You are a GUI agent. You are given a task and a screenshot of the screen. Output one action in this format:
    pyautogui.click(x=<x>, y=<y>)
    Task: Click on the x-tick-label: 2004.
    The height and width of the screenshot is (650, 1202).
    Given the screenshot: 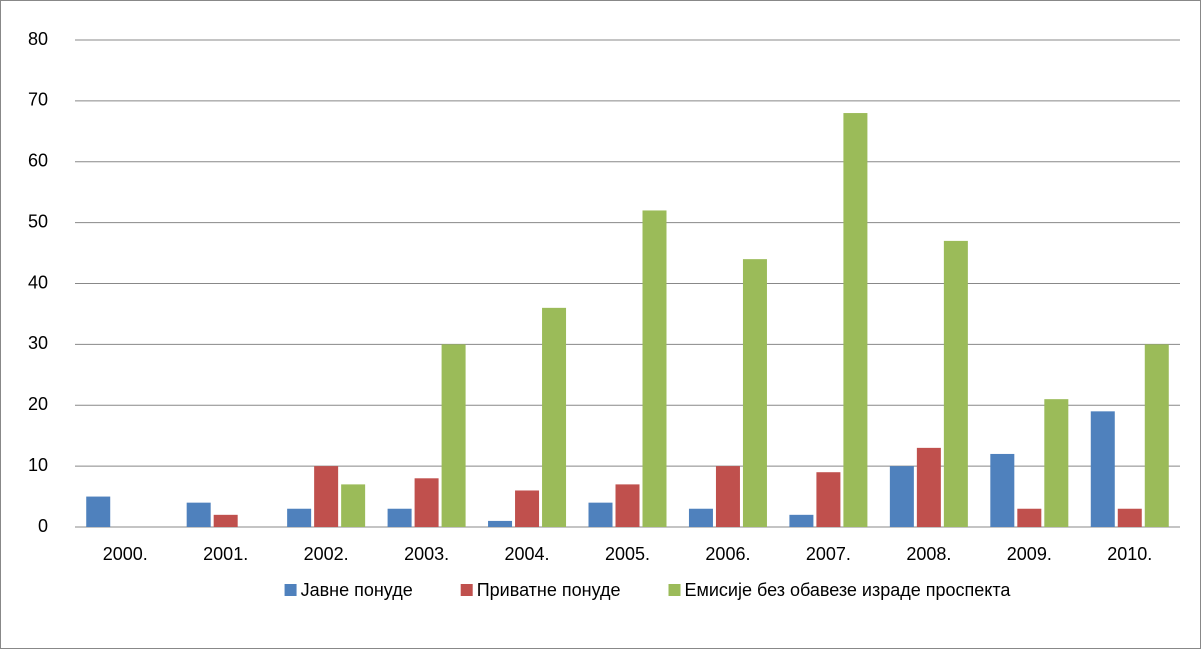 What is the action you would take?
    pyautogui.click(x=527, y=554)
    